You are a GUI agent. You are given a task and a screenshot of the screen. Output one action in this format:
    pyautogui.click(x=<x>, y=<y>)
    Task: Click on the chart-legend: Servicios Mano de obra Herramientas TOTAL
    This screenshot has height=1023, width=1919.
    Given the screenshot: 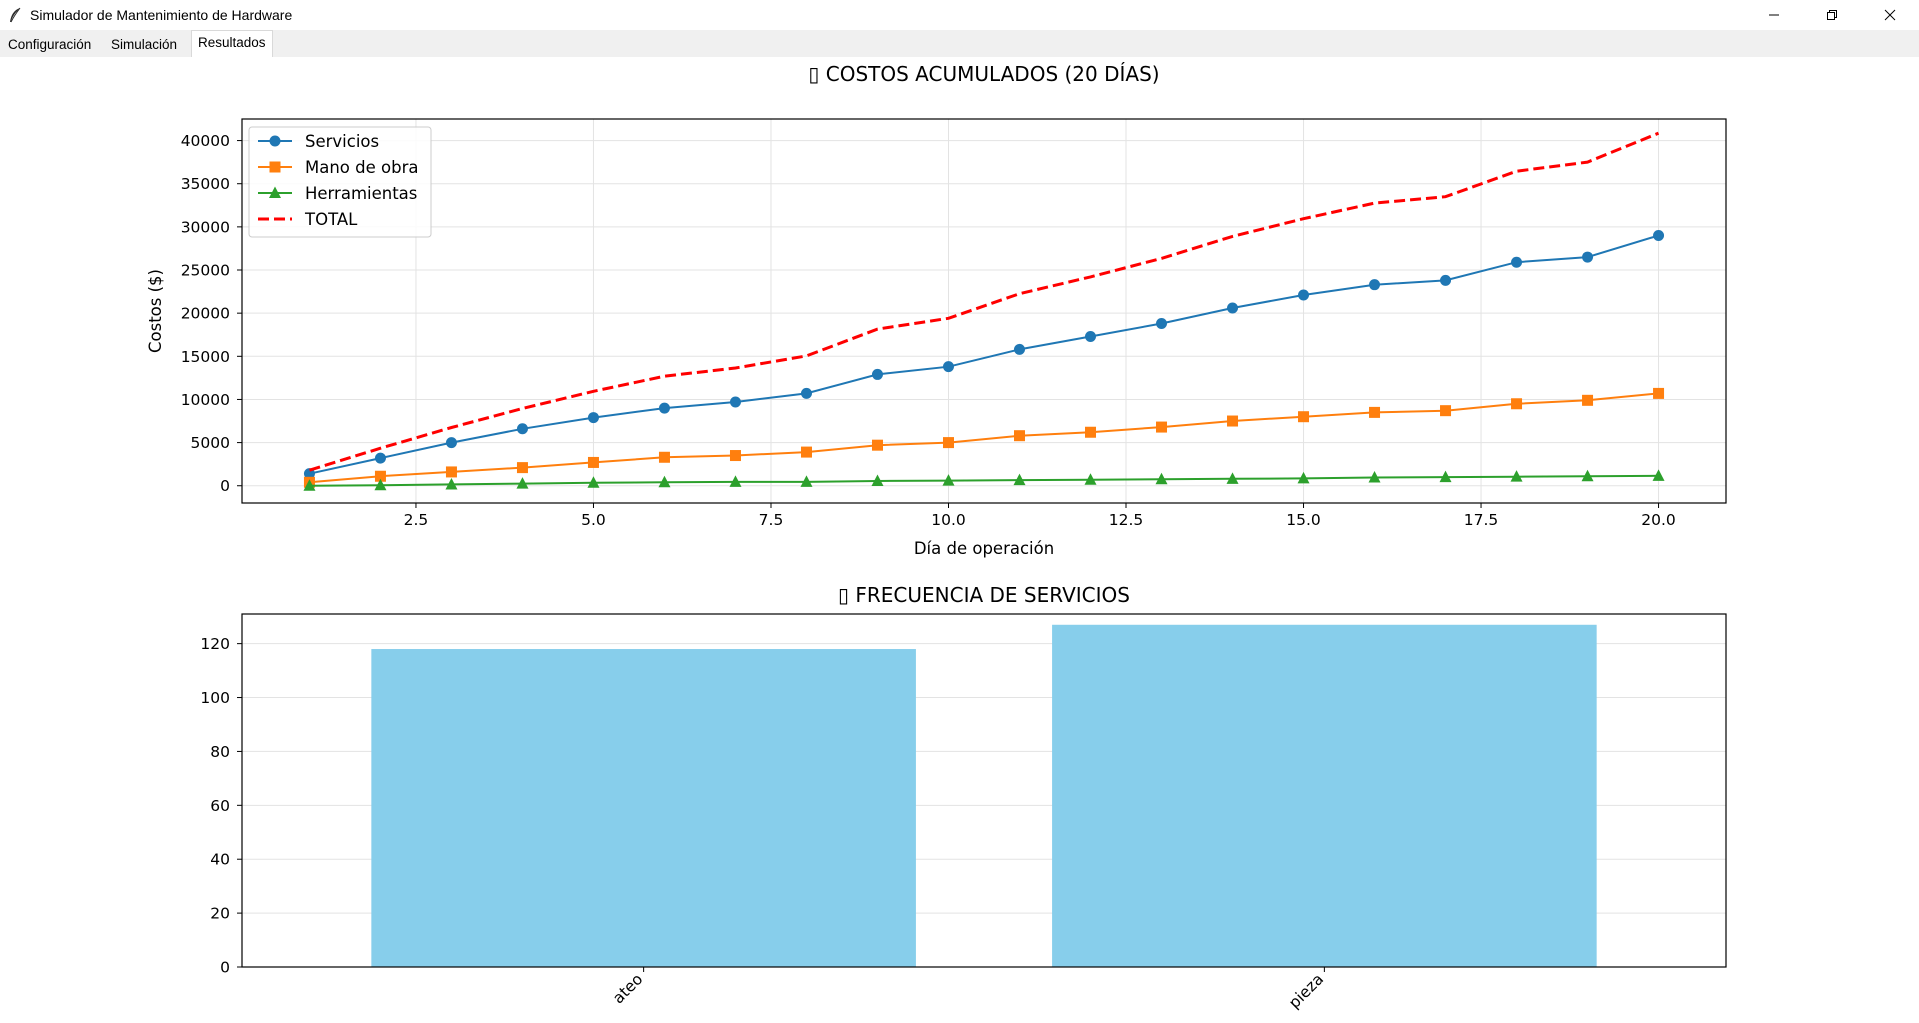 What is the action you would take?
    pyautogui.click(x=340, y=182)
    